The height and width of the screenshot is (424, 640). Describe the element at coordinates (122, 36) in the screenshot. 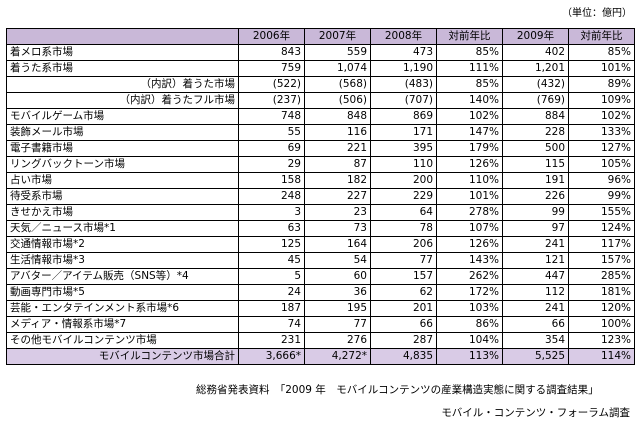

I see `header-cell` at that location.